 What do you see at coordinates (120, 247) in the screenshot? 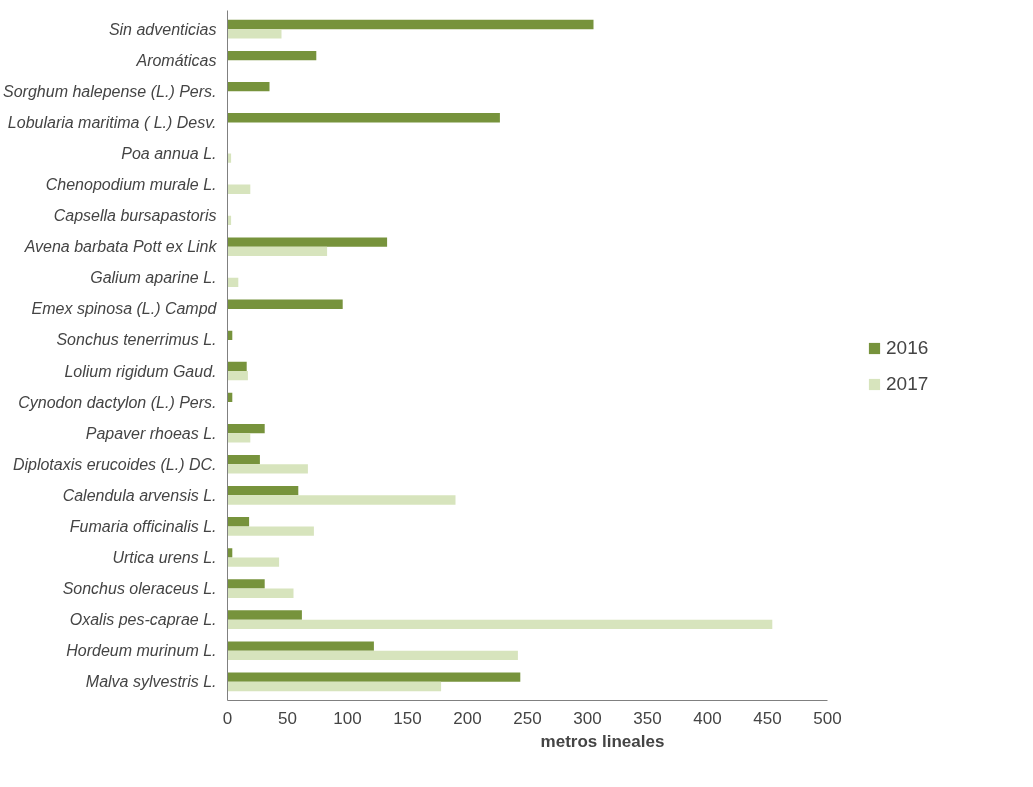
I see `y-tick-label: Avena barbata Pott ex Link` at bounding box center [120, 247].